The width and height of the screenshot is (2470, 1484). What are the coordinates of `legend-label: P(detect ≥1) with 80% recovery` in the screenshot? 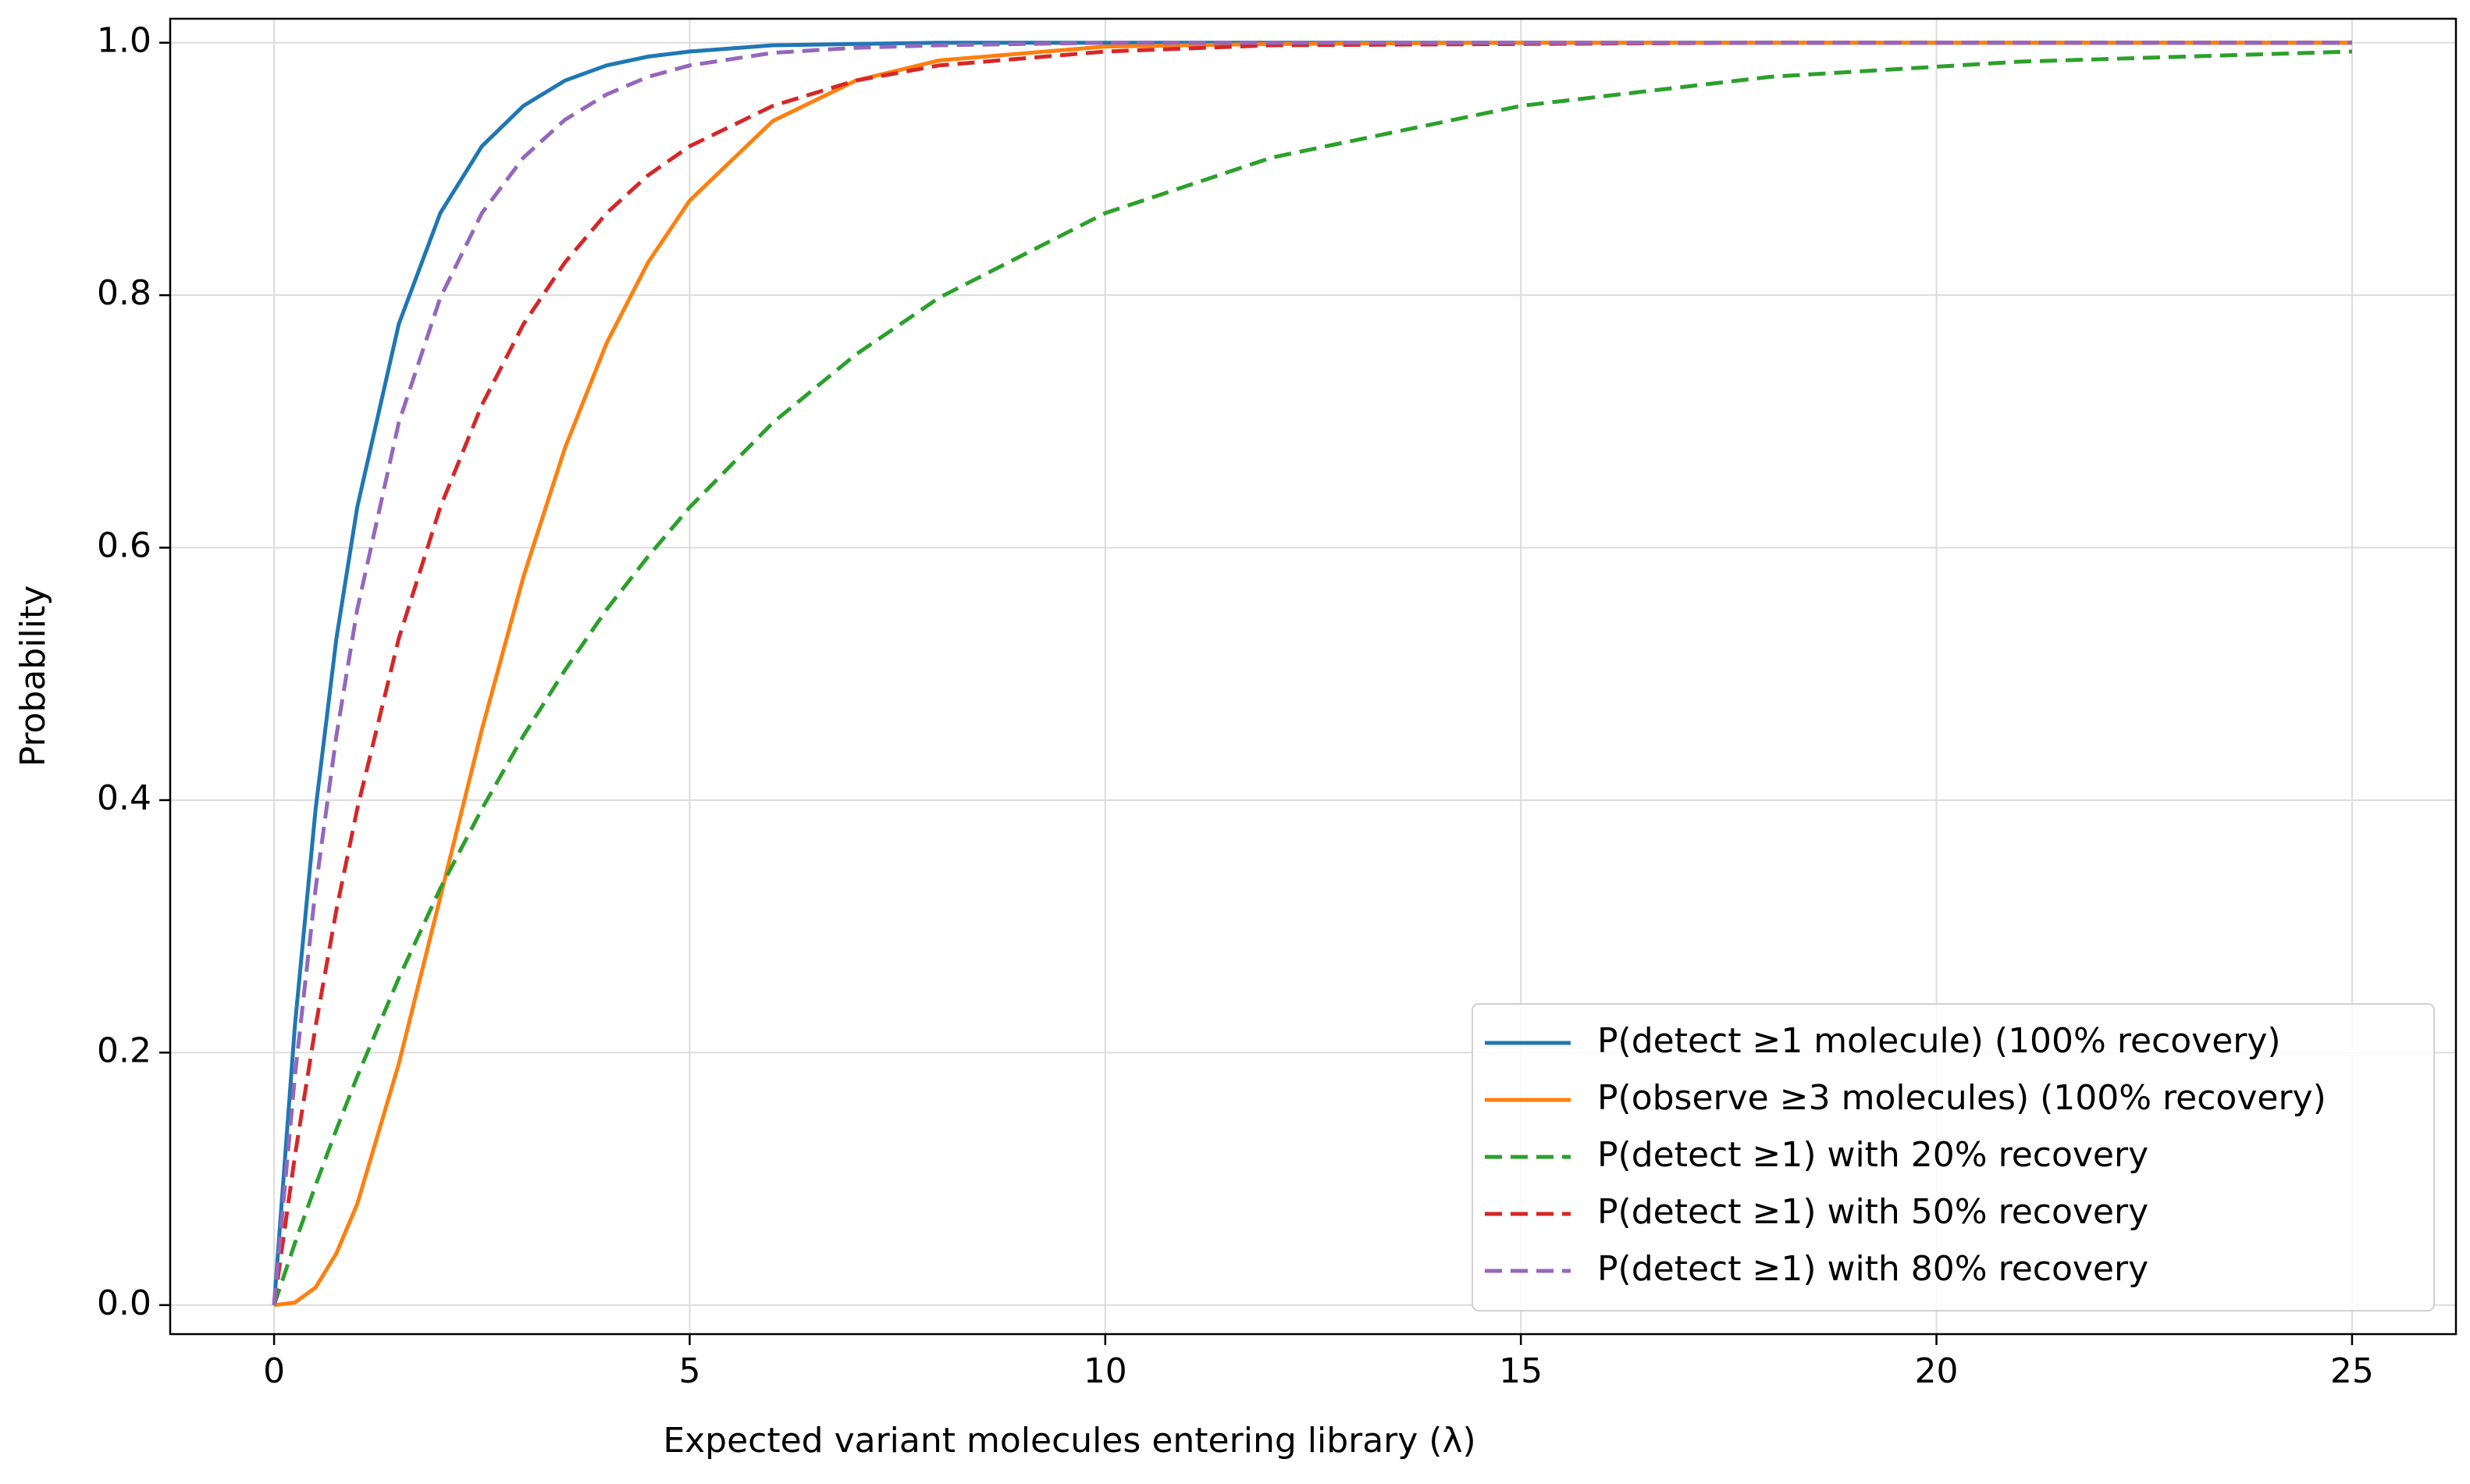 It's located at (1872, 1269).